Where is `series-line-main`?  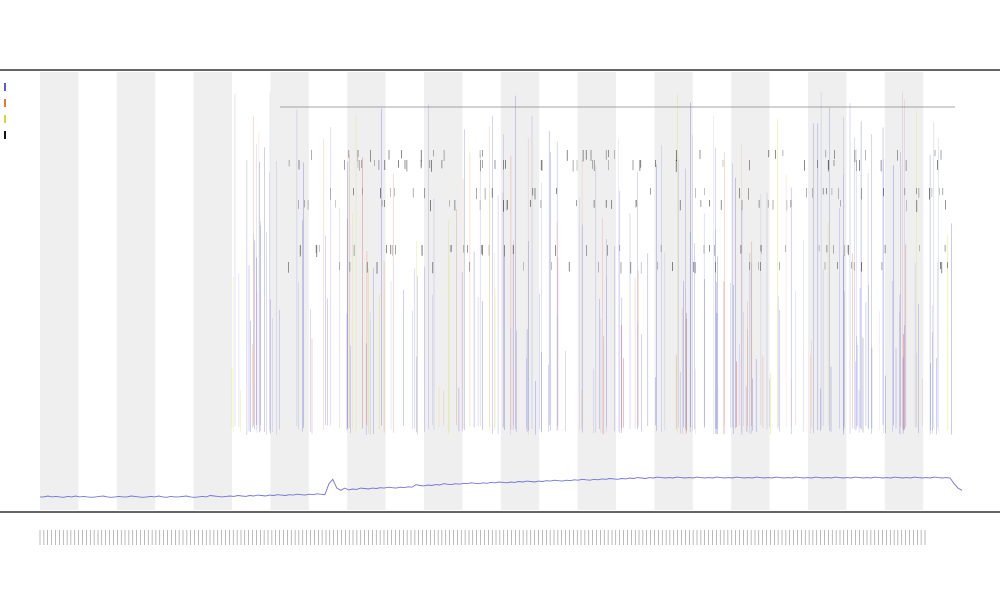 series-line-main is located at coordinates (501, 487).